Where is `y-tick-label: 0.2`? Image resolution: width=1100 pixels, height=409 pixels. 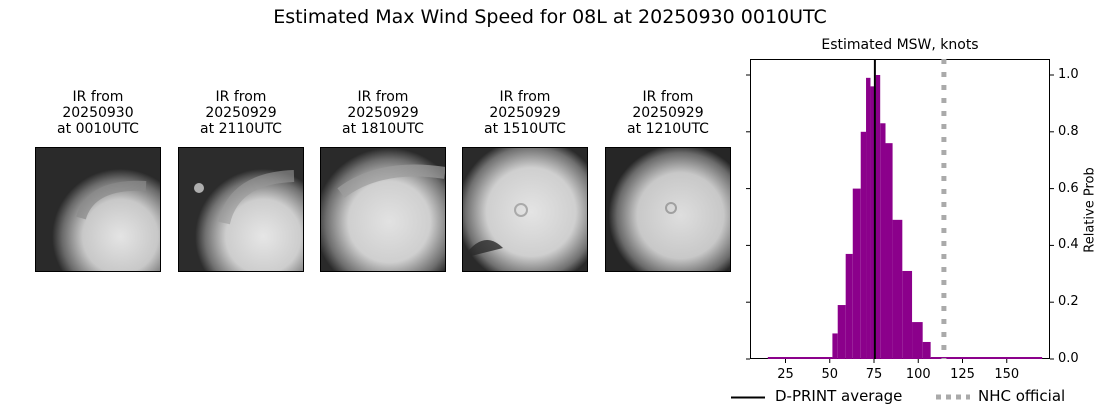 y-tick-label: 0.2 is located at coordinates (1068, 302).